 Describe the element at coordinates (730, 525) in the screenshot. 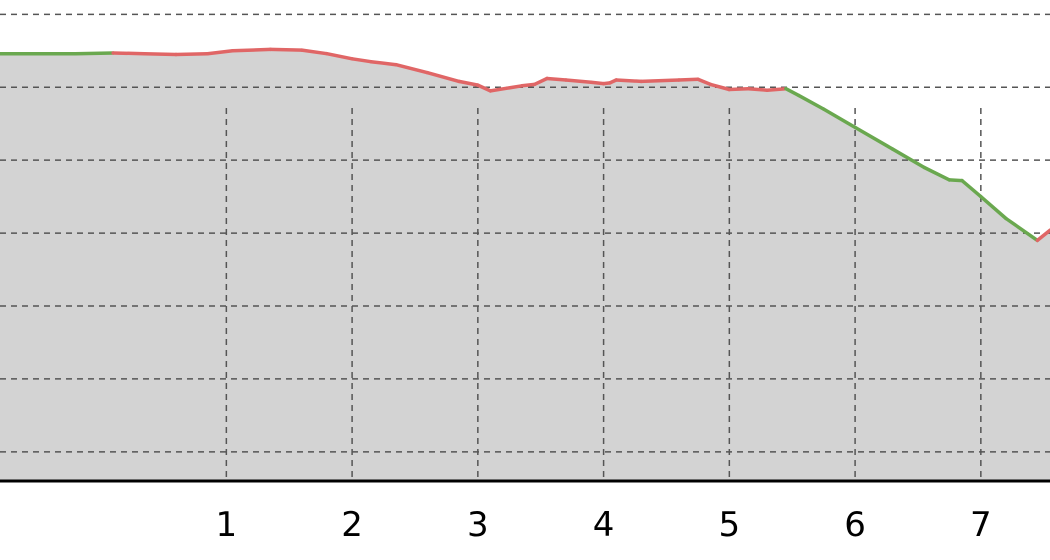

I see `x-tick-label: 5` at that location.